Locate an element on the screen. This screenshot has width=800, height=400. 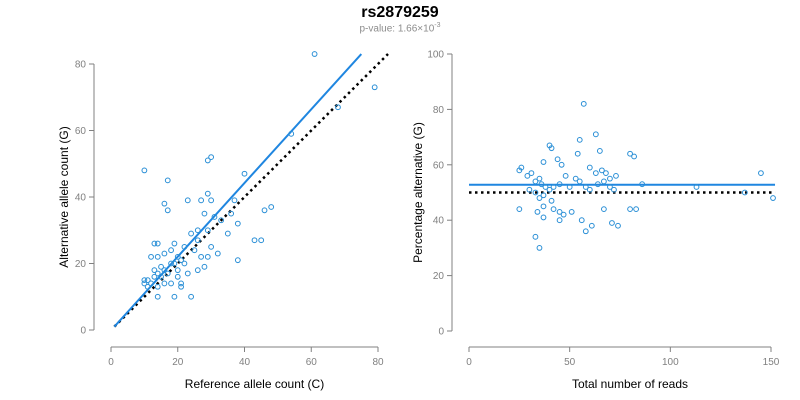
x-tick-label: 100 is located at coordinates (670, 362).